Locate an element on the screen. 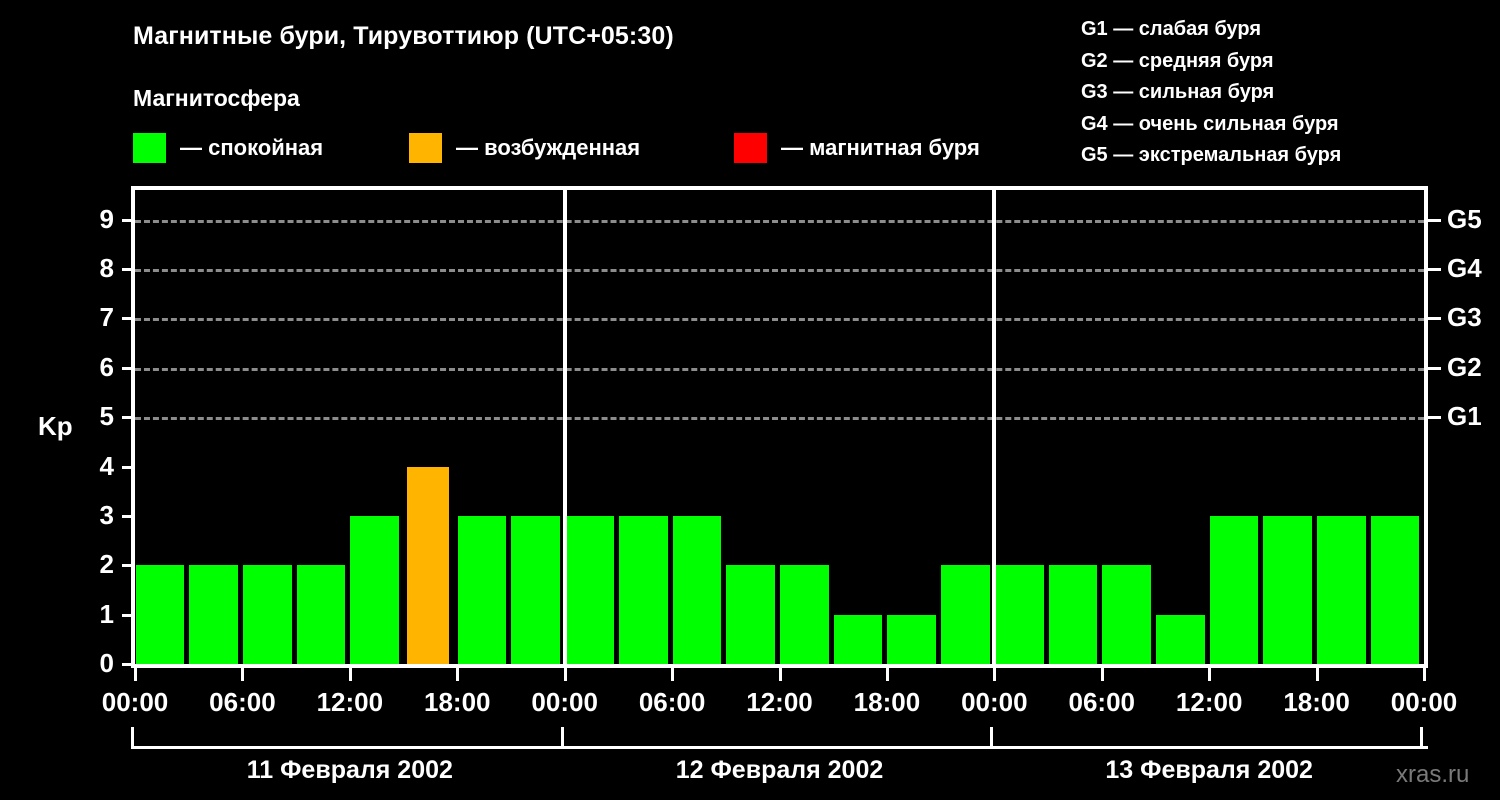 Image resolution: width=1500 pixels, height=800 pixels. date-label-2: 12 Февраля 2002 is located at coordinates (779, 770).